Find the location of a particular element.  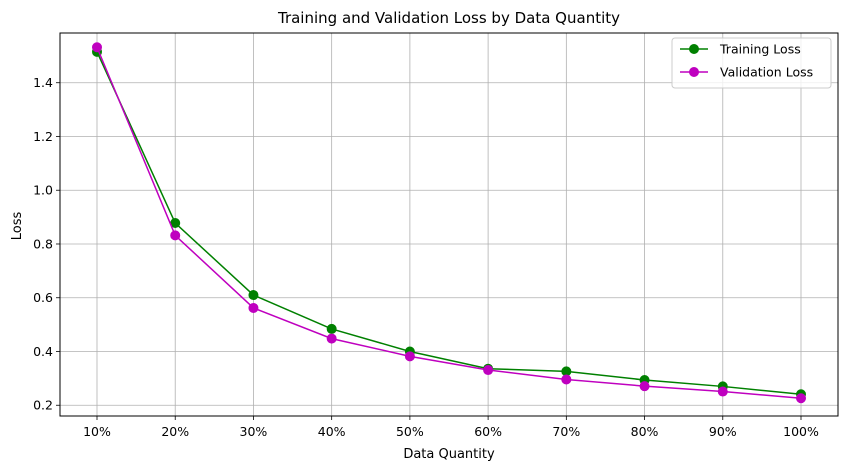

legend-box is located at coordinates (751, 63).